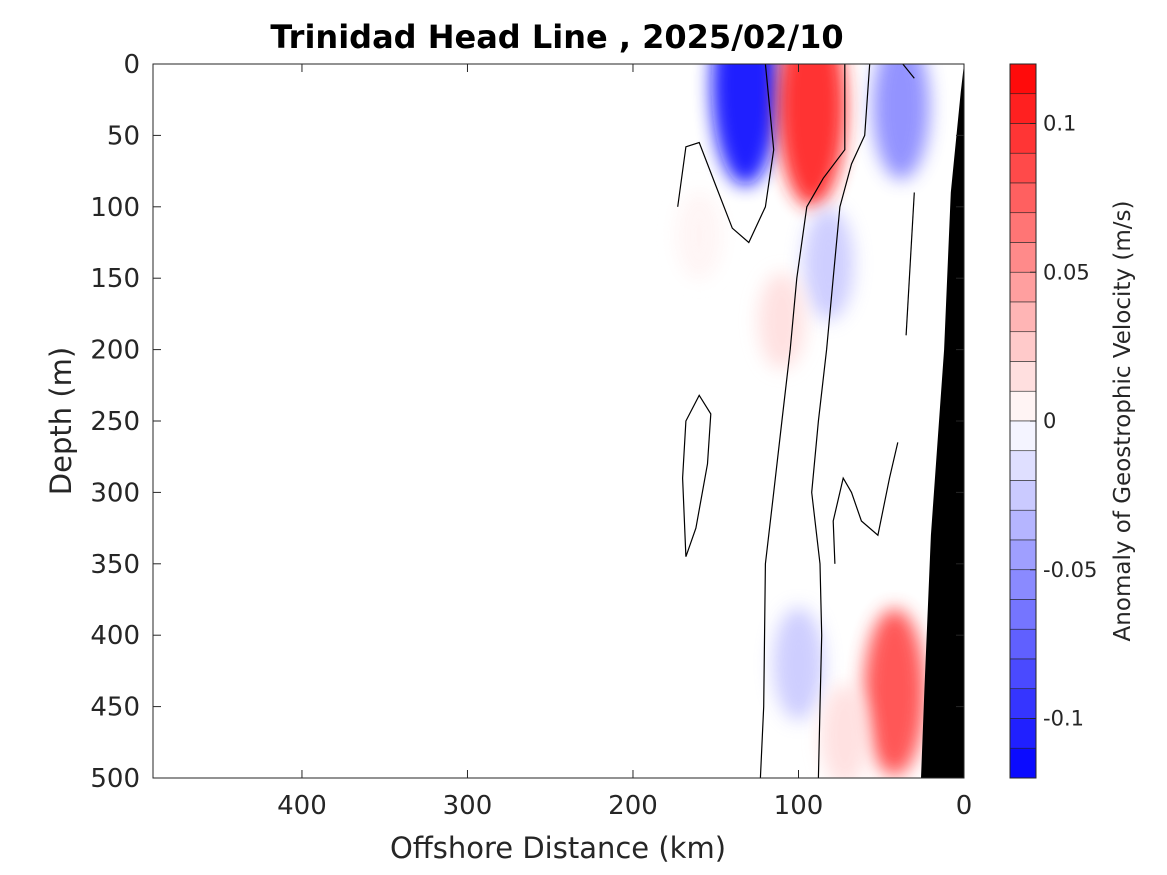  Describe the element at coordinates (1049, 421) in the screenshot. I see `colorbar-tick-label: 0` at that location.